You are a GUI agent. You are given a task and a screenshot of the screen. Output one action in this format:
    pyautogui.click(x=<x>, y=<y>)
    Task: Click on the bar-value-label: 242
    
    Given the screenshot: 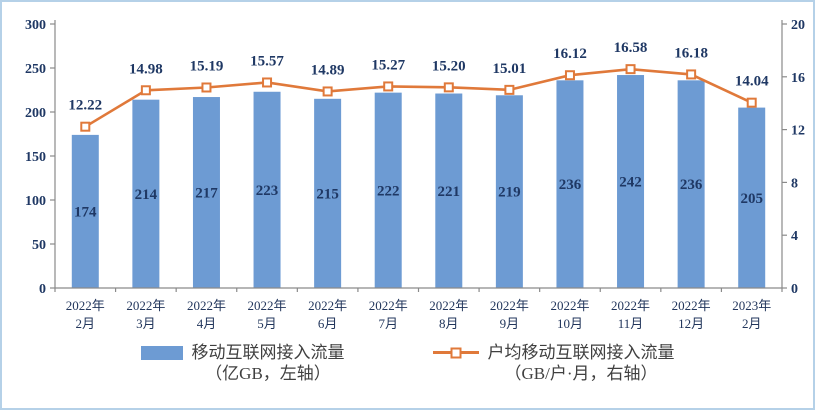 What is the action you would take?
    pyautogui.click(x=630, y=183)
    